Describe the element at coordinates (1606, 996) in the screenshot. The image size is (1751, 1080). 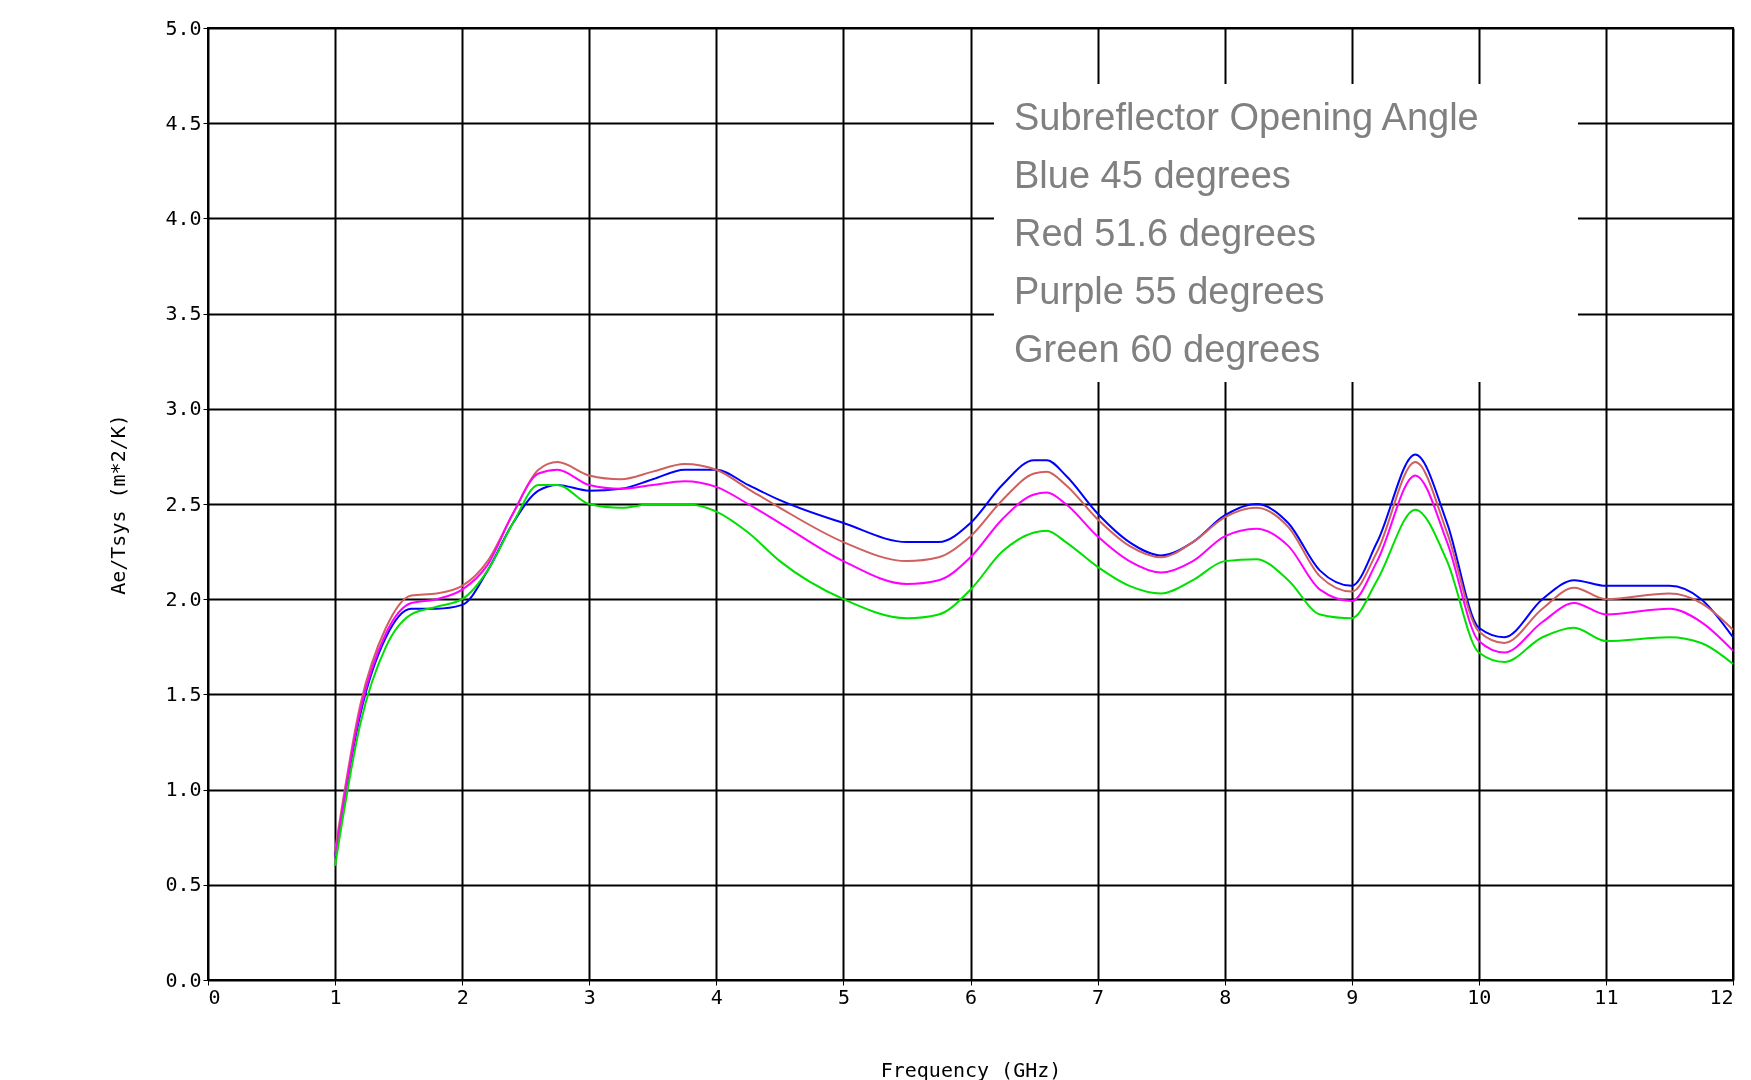
I see `x-tick-label: 11` at that location.